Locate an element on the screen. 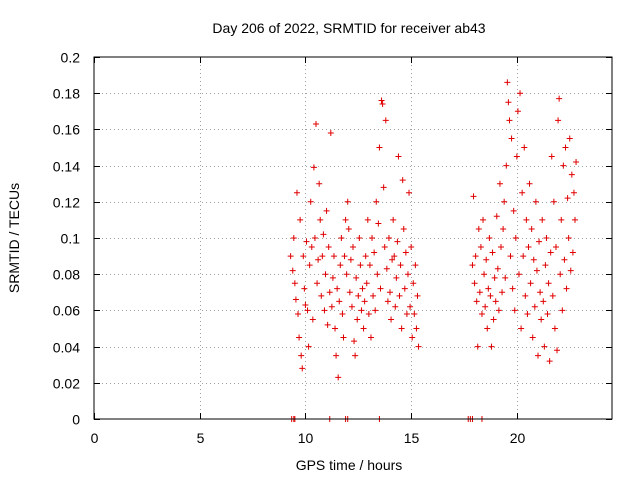  x-tick-label: 10 is located at coordinates (306, 438).